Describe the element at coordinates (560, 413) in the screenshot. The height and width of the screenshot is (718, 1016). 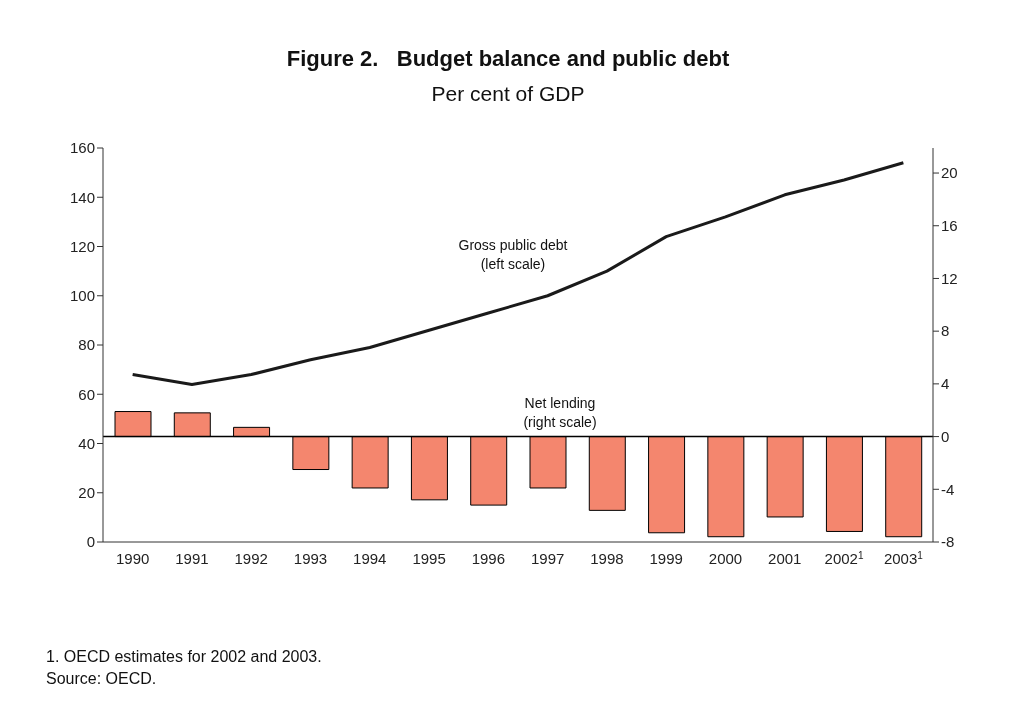
I see `series-label: Net lending (right scale)` at that location.